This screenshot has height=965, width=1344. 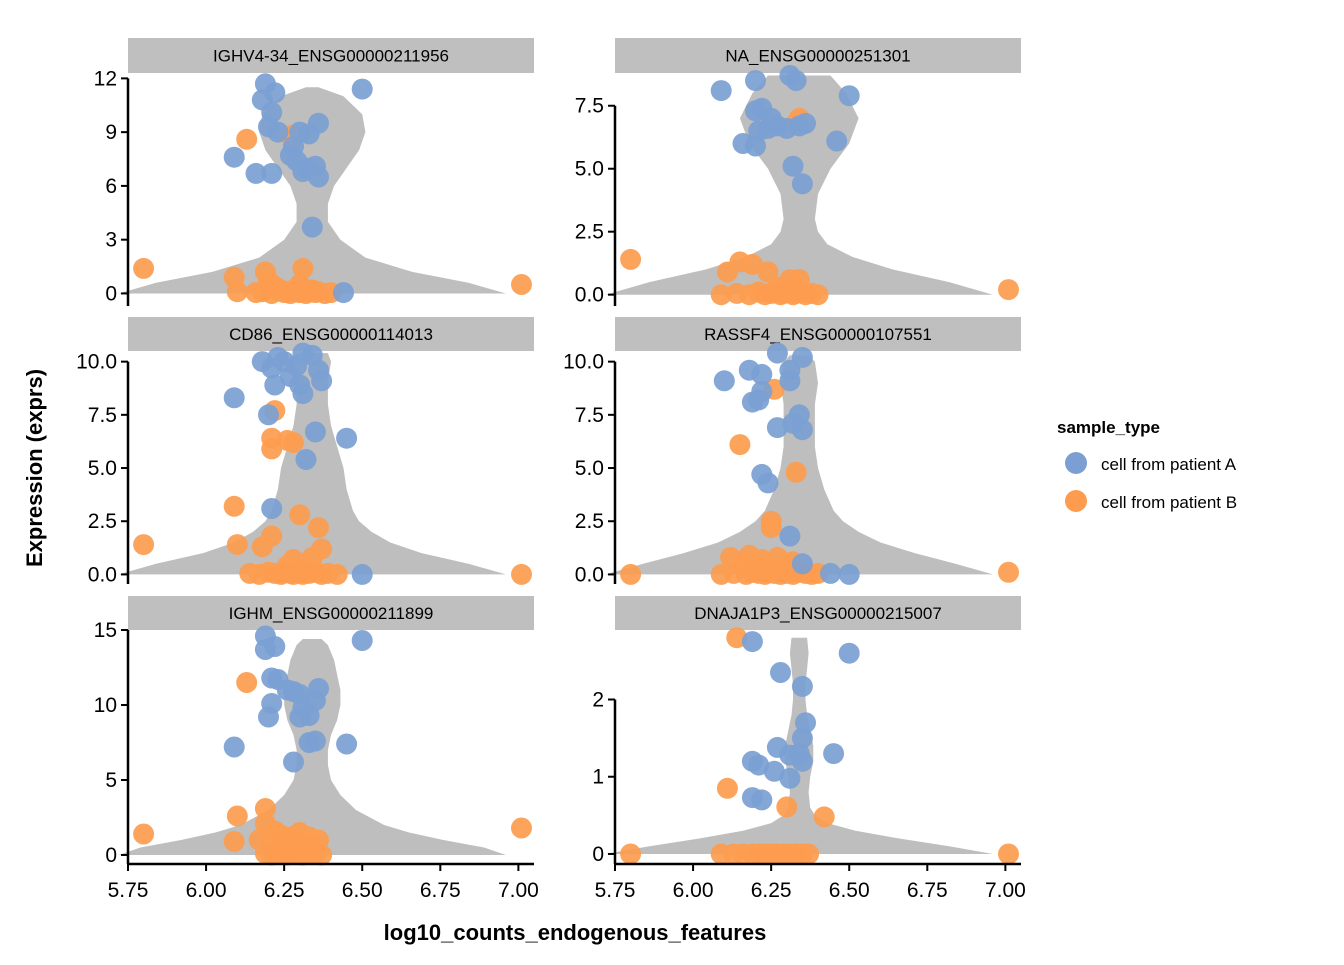 What do you see at coordinates (792, 451) in the screenshot?
I see `facet-panel: RASSF4_ENSG00000107551 0.0 2.5 5.0 7.5 10.0` at bounding box center [792, 451].